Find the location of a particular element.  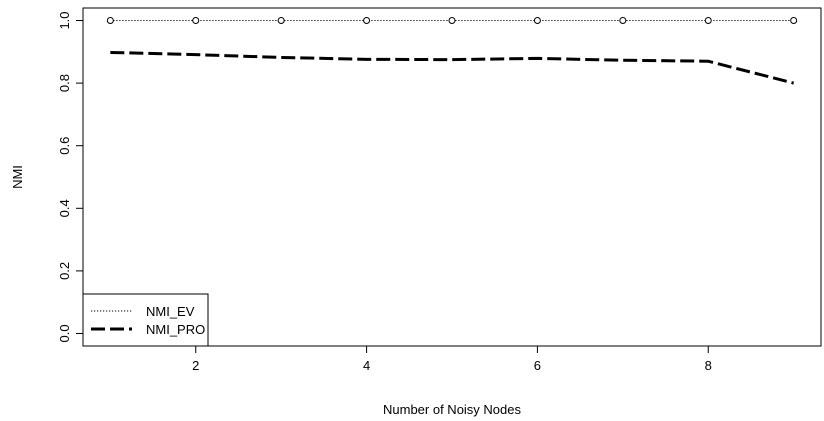

legend-label: NMI_EV is located at coordinates (170, 311).